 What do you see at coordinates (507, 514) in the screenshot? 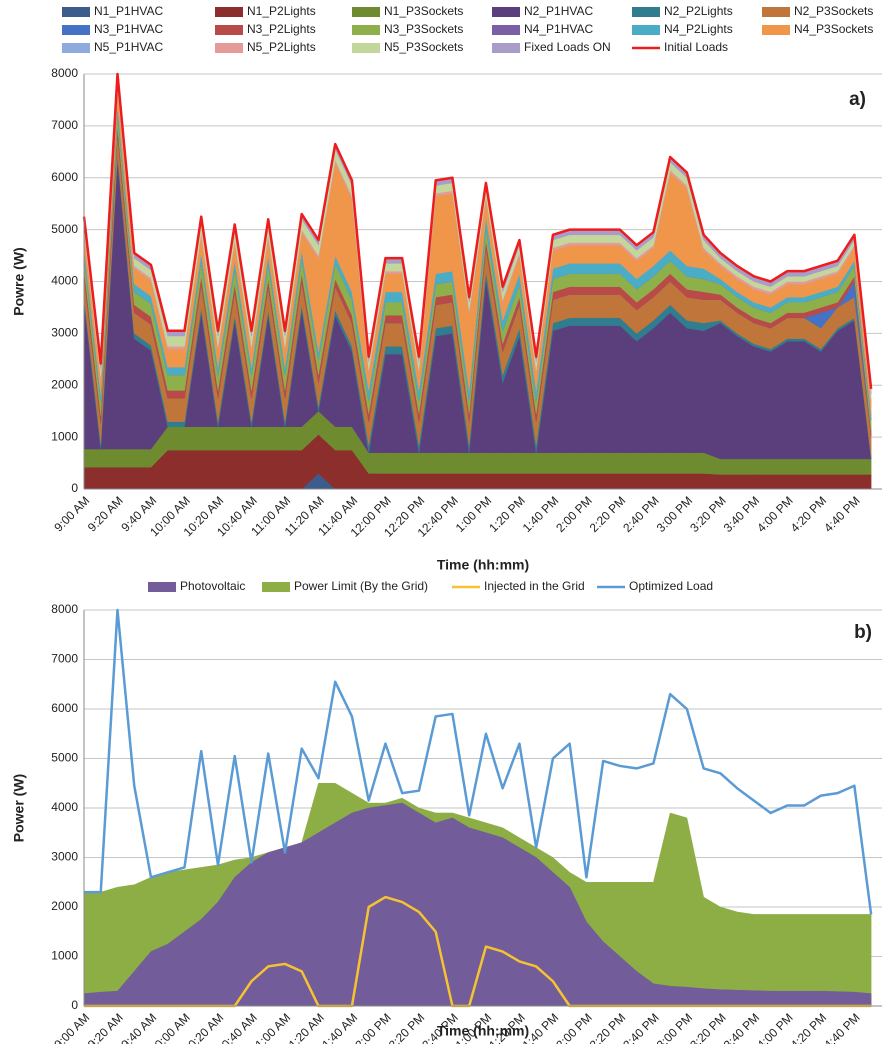
I see `x-tick-label: 1:20 PM` at bounding box center [507, 514].